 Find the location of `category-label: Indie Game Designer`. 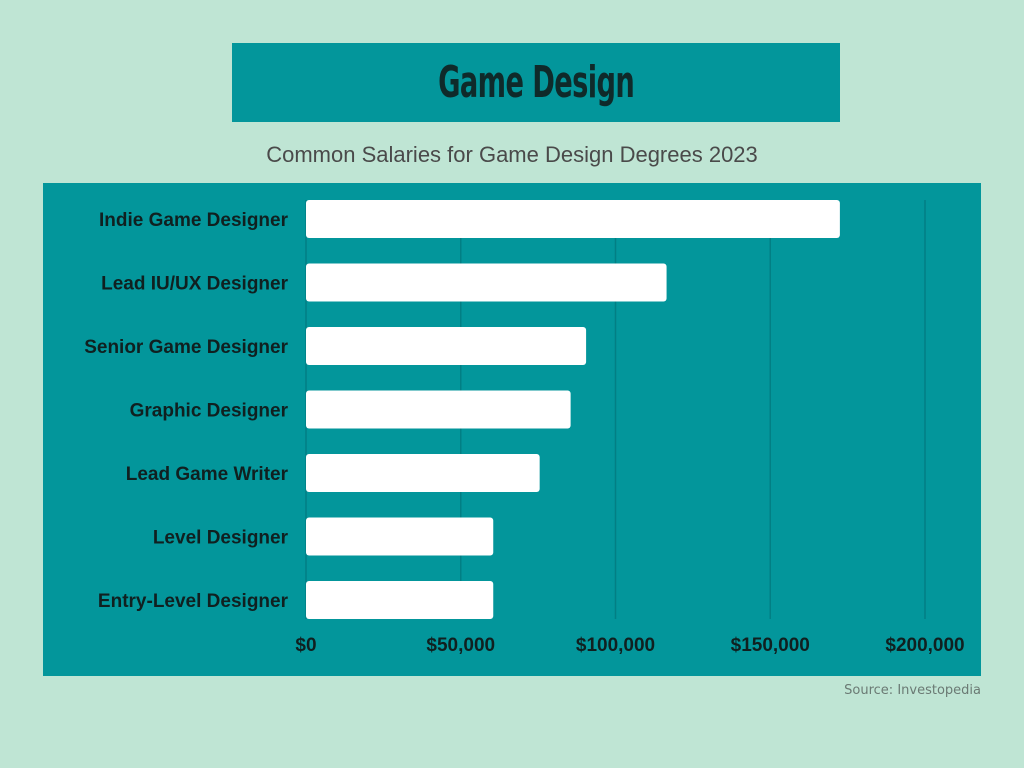

category-label: Indie Game Designer is located at coordinates (194, 220).